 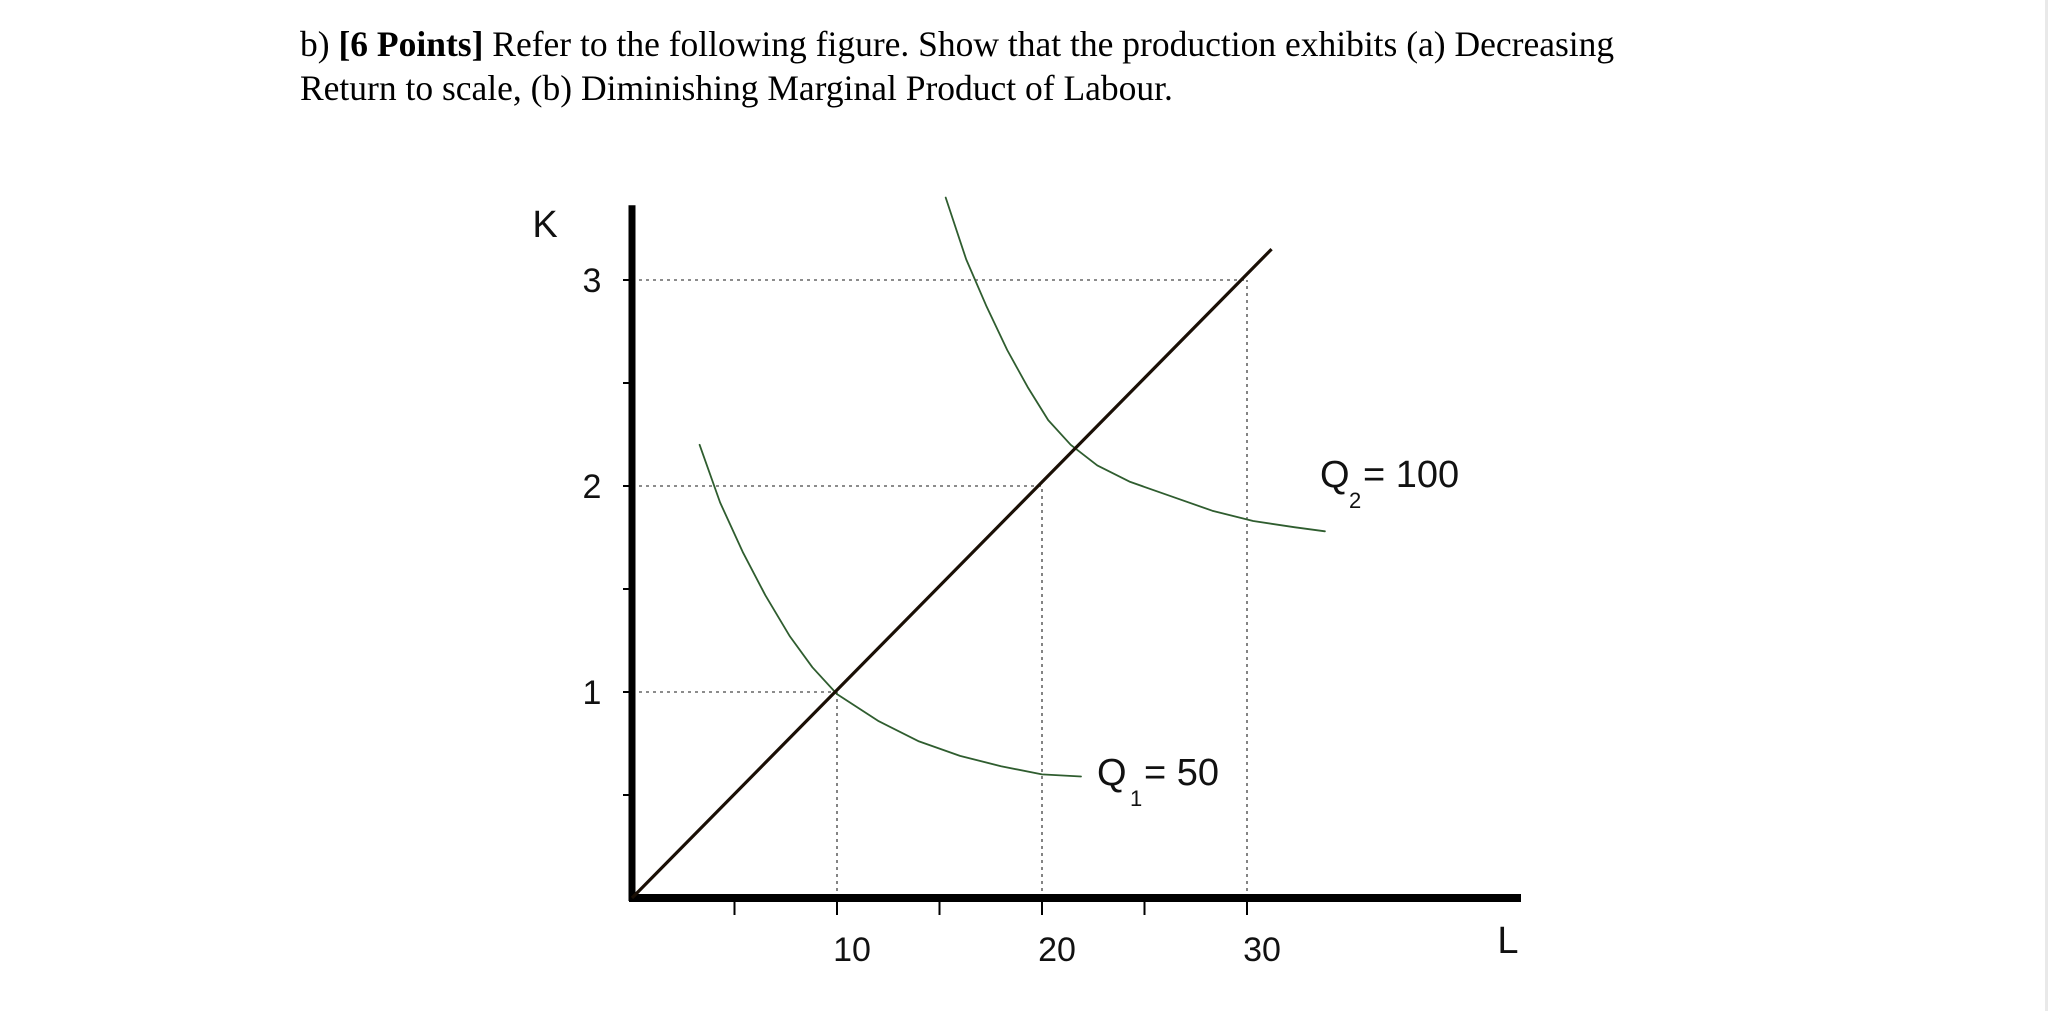 I want to click on isoquant-label-1-symbol: Q, so click(x=1112, y=773).